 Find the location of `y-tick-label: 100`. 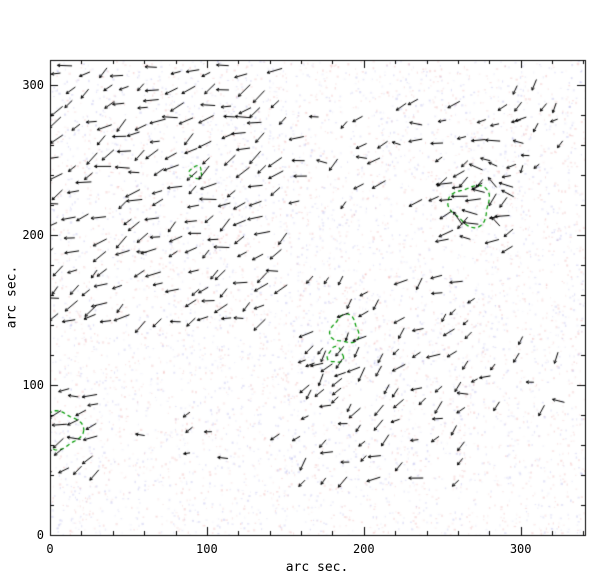

y-tick-label: 100 is located at coordinates (33, 385).